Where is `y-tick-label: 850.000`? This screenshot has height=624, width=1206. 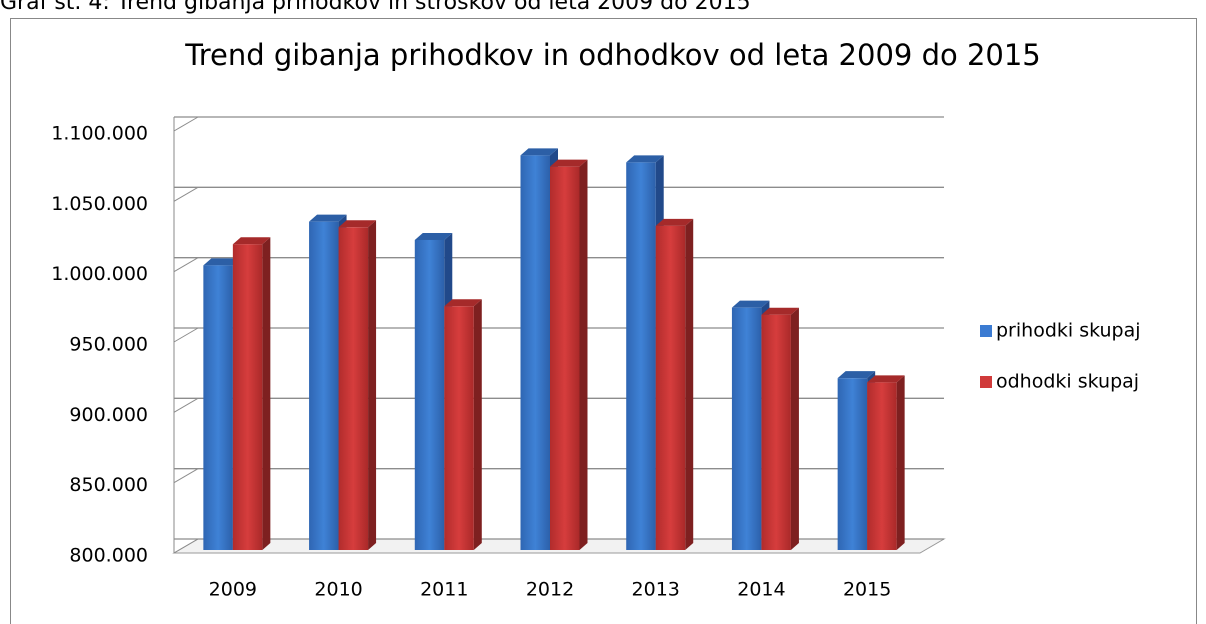 y-tick-label: 850.000 is located at coordinates (108, 485).